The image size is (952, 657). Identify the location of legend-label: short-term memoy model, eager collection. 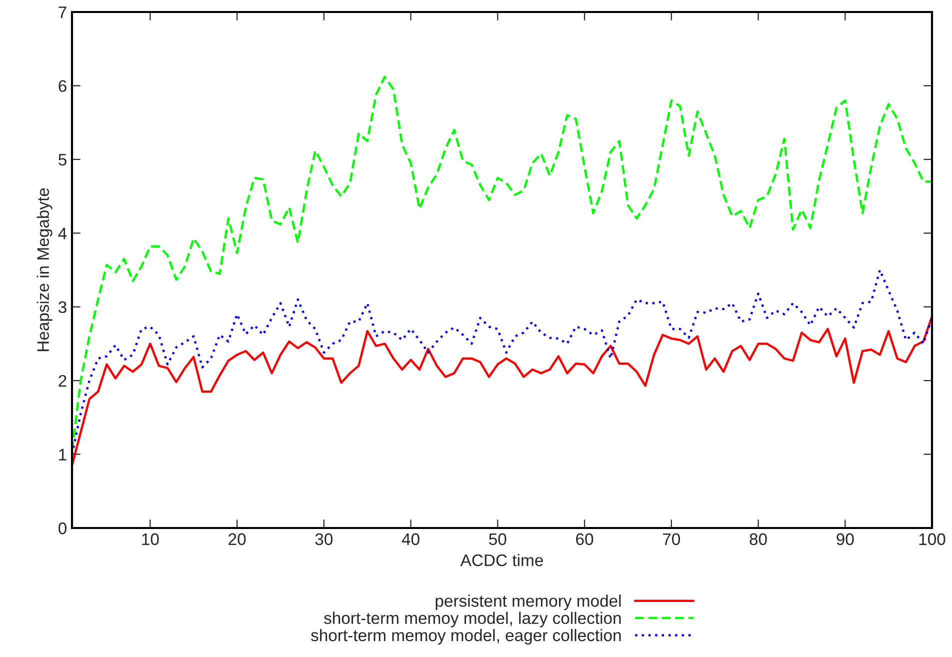
(466, 637).